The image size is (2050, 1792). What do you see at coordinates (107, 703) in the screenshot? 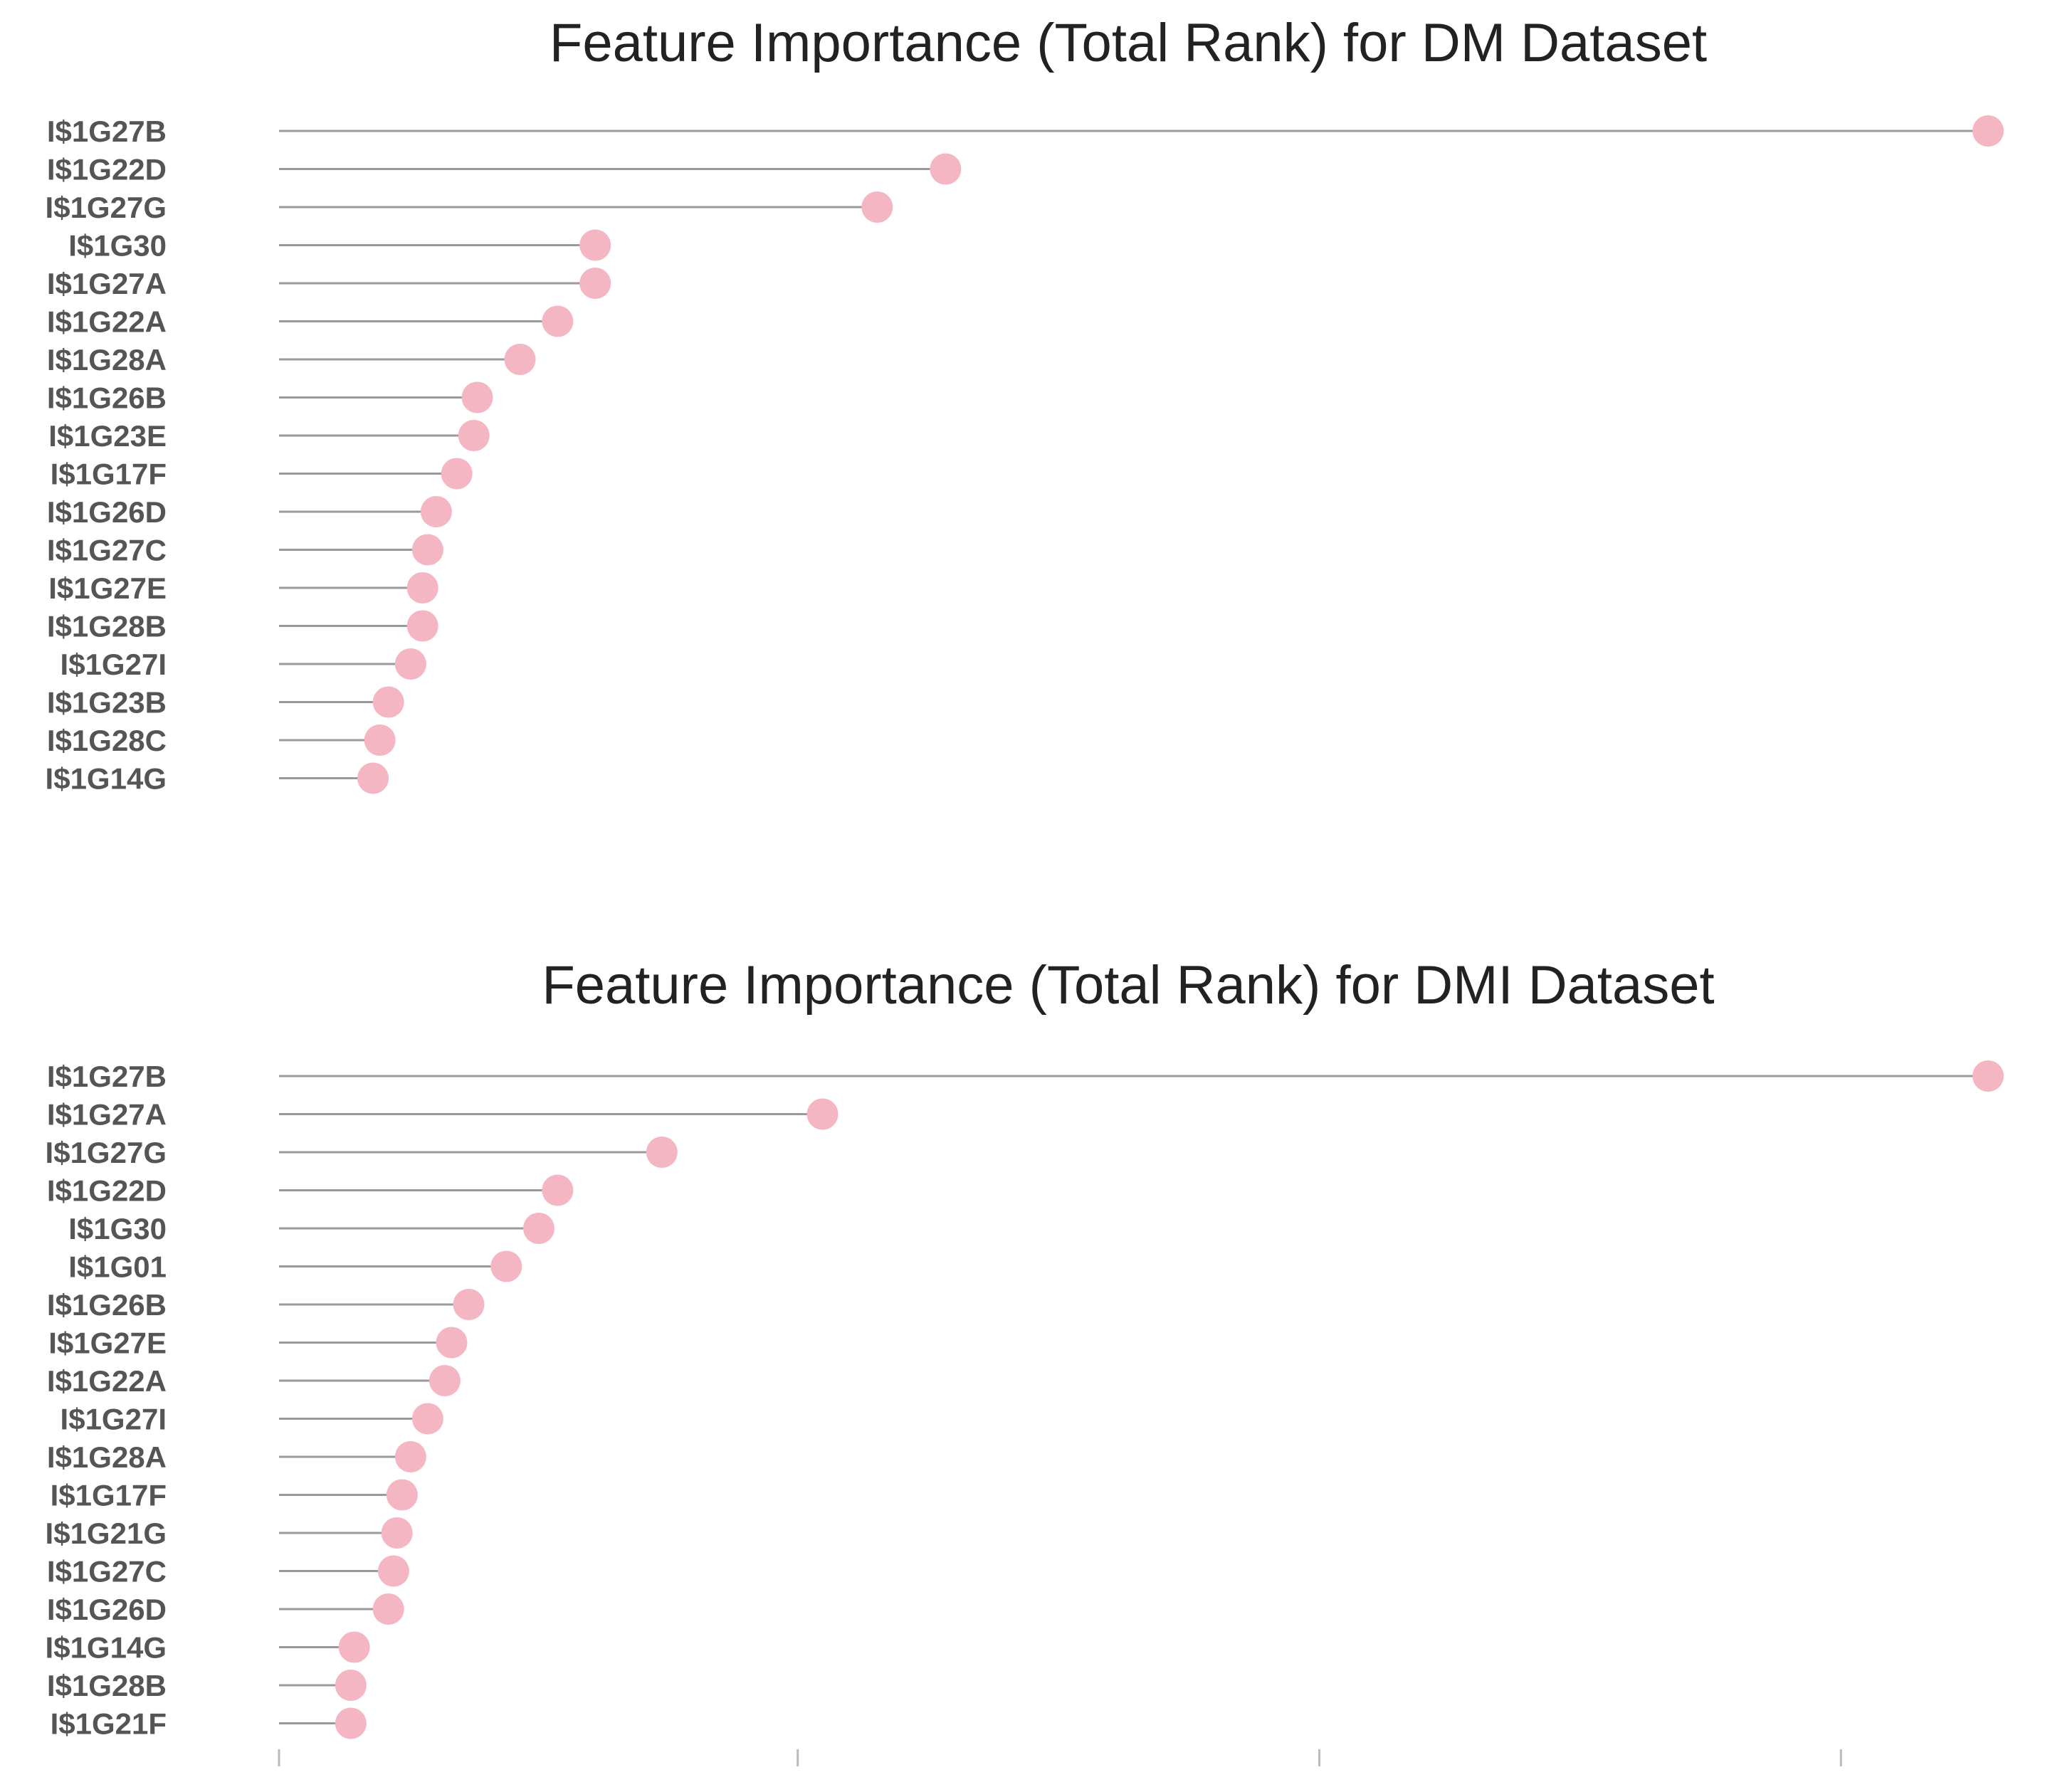
I see `category-label: I$1G23B` at bounding box center [107, 703].